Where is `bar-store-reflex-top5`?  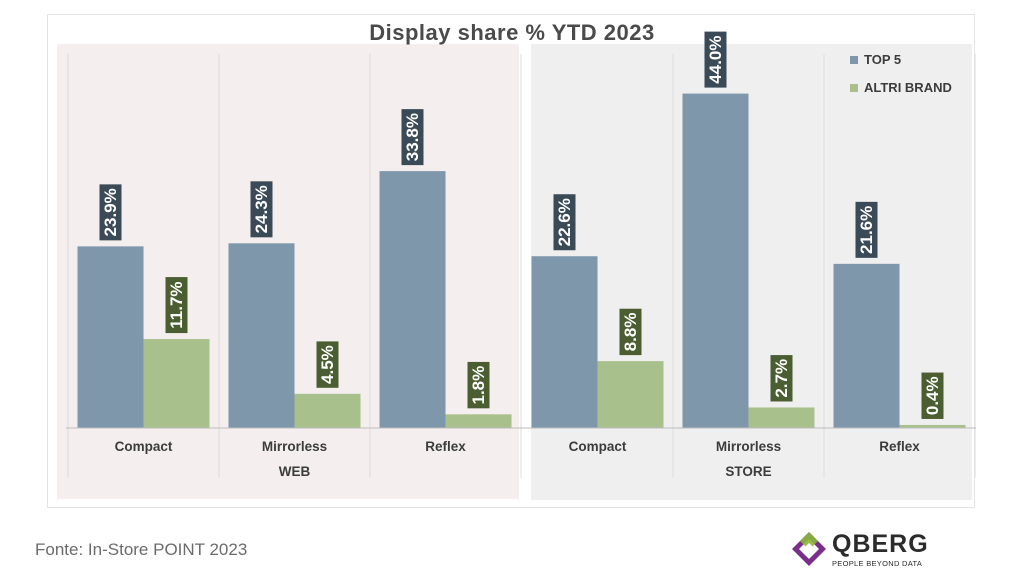 bar-store-reflex-top5 is located at coordinates (866, 345).